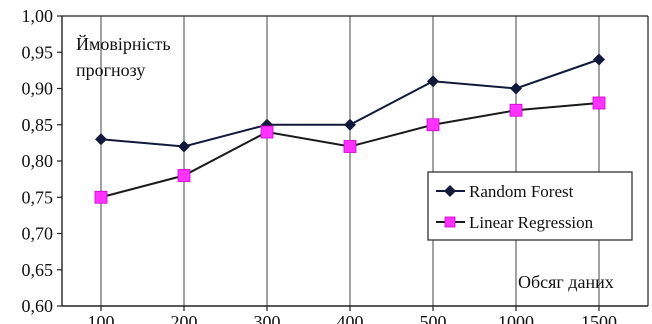  What do you see at coordinates (184, 318) in the screenshot?
I see `x-tick-label-200: 200` at bounding box center [184, 318].